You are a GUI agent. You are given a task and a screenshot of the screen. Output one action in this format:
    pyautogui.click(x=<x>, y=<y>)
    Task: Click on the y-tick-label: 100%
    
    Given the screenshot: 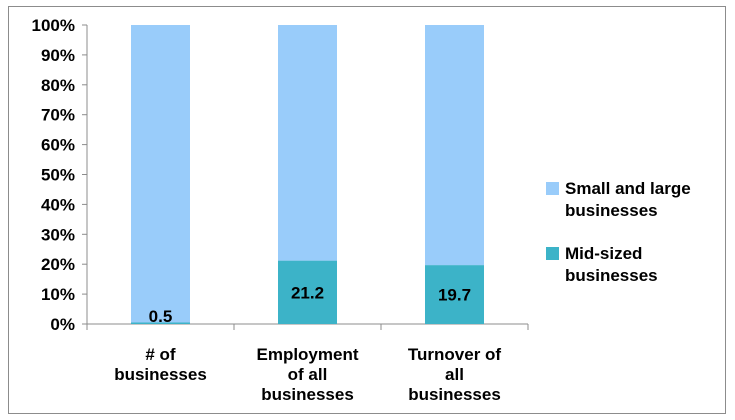 What is the action you would take?
    pyautogui.click(x=53, y=25)
    